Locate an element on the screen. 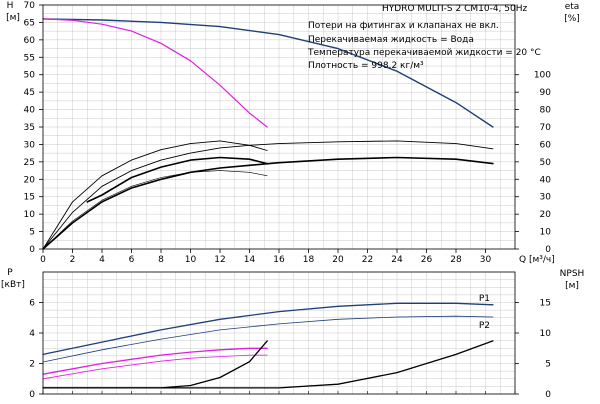  chart-title: HYDRO MULTI-S 2 CM10-4, 50Hz is located at coordinates (454, 9).